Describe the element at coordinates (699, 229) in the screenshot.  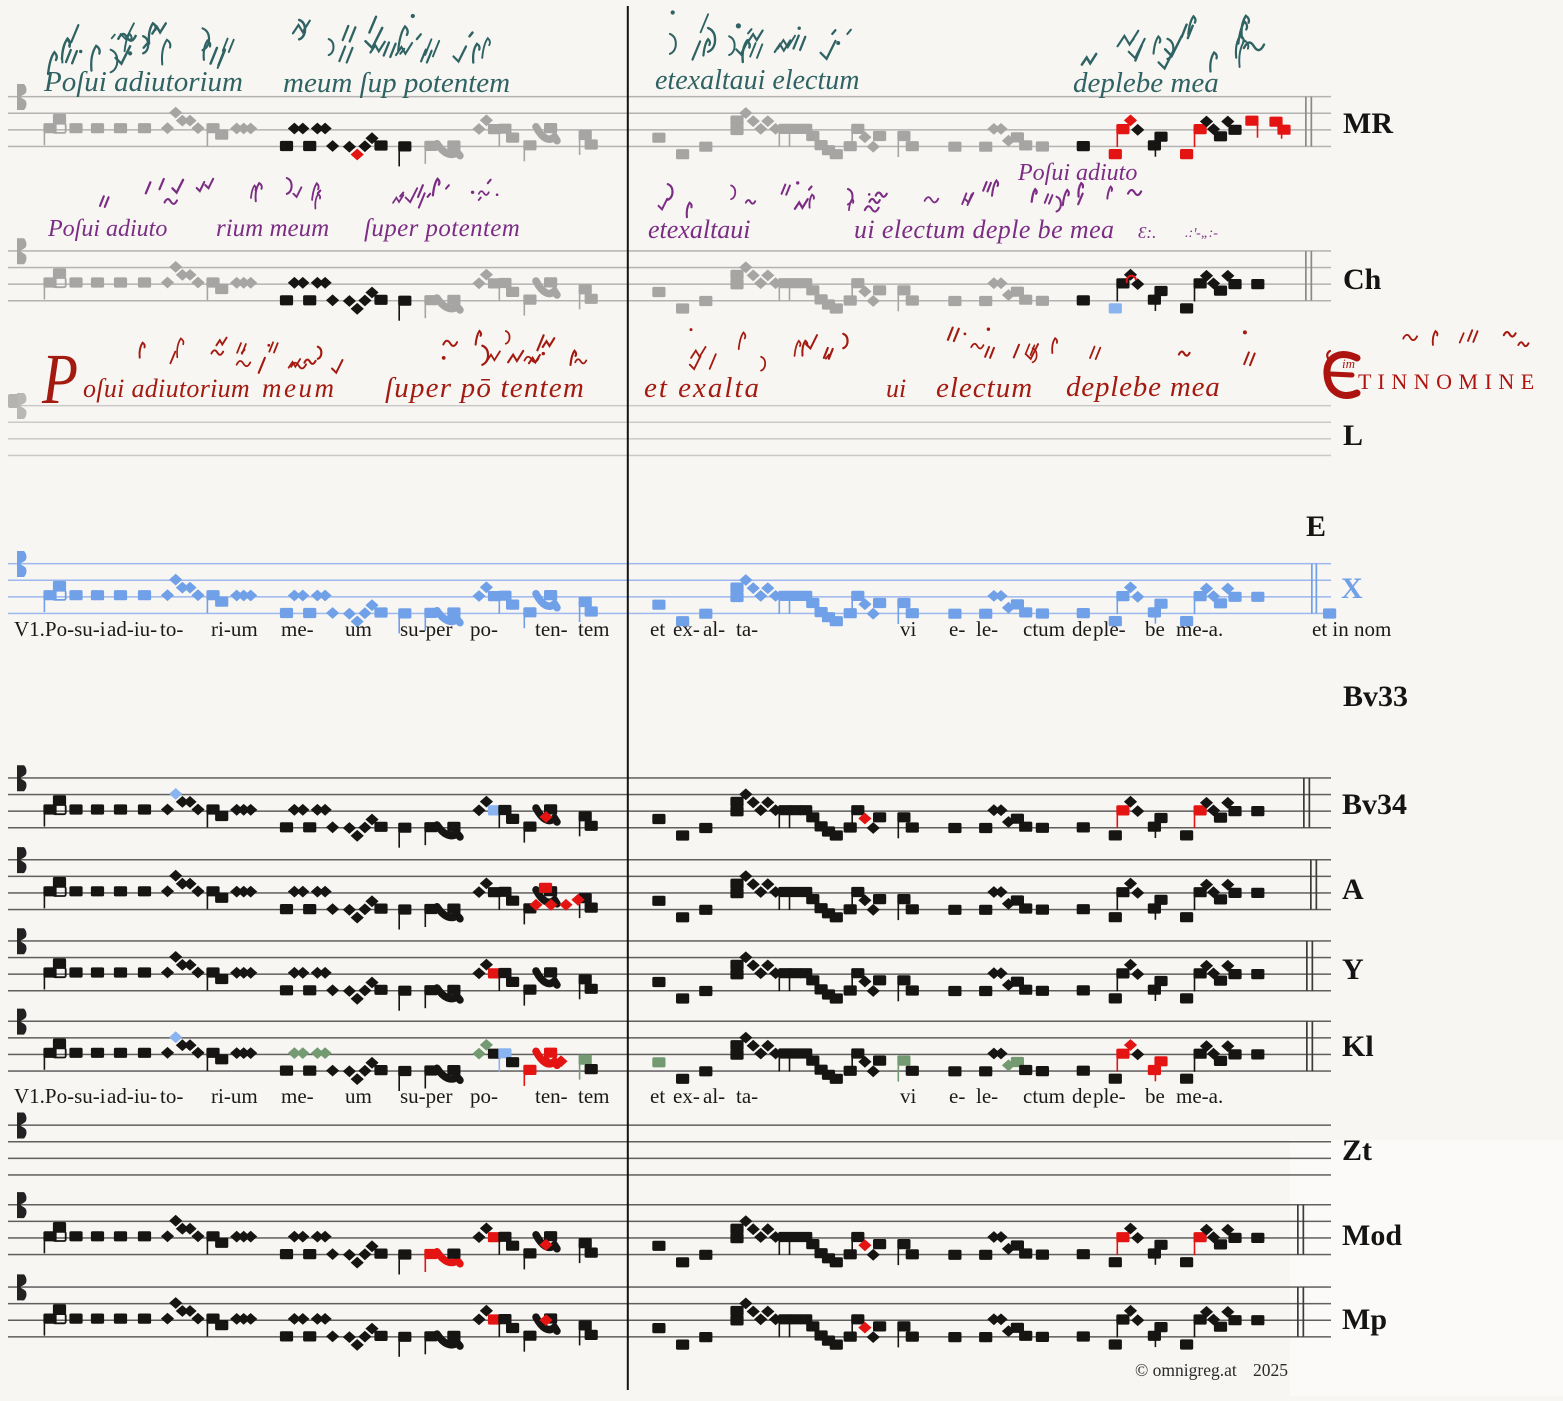
I see `svg-text: etexaltaui` at that location.